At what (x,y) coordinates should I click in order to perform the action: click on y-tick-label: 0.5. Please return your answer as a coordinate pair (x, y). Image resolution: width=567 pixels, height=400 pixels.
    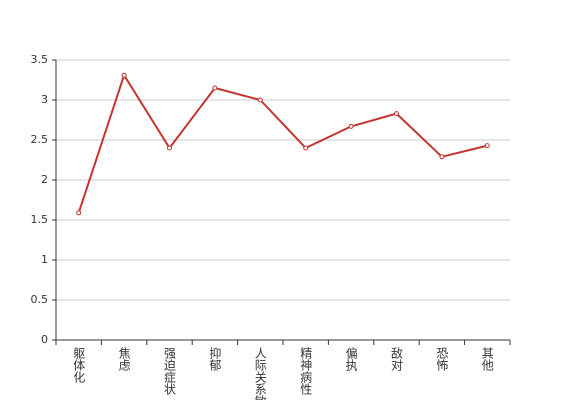
    Looking at the image, I should click on (40, 299).